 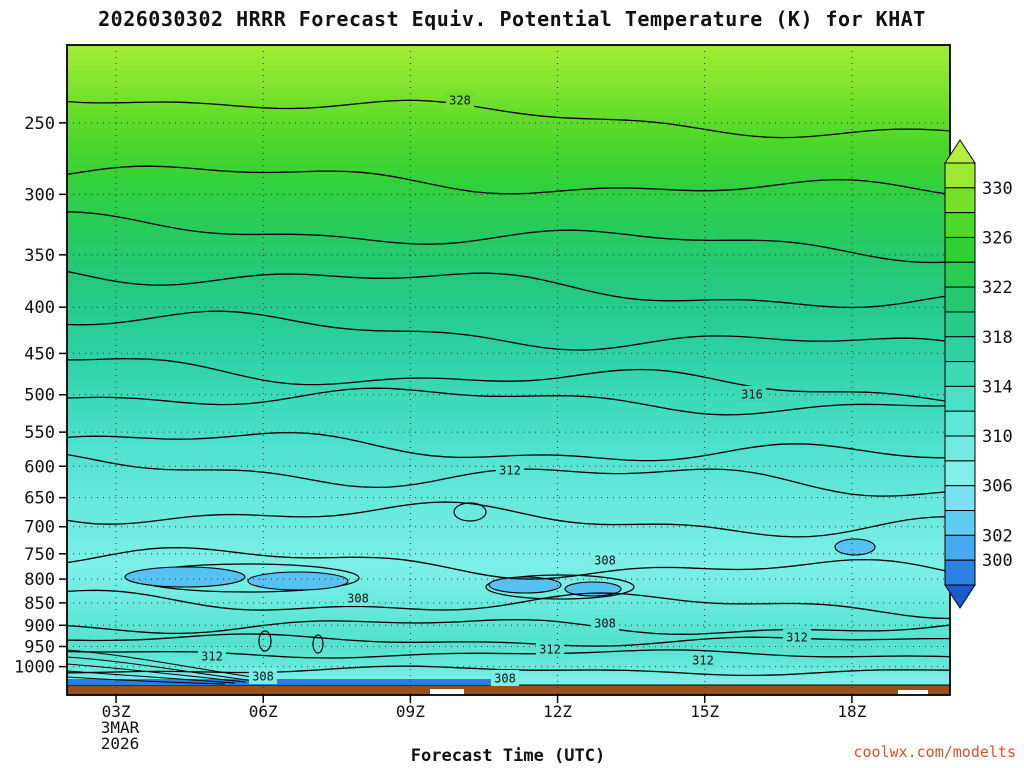 I want to click on surface-contour-bundle-line, so click(x=146, y=680).